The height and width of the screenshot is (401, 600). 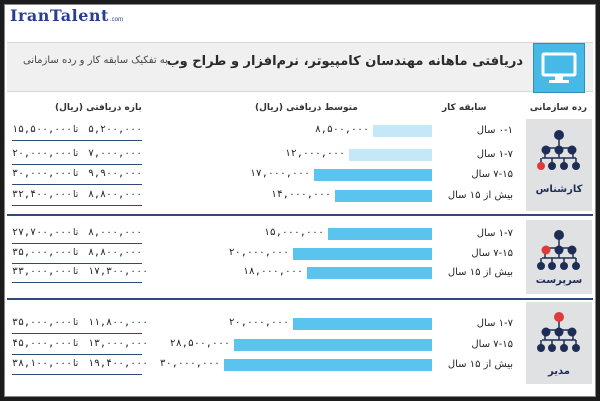 What do you see at coordinates (115, 173) in the screenshot?
I see `range-min-value: ۹,۹۰۰,۰۰۰` at bounding box center [115, 173].